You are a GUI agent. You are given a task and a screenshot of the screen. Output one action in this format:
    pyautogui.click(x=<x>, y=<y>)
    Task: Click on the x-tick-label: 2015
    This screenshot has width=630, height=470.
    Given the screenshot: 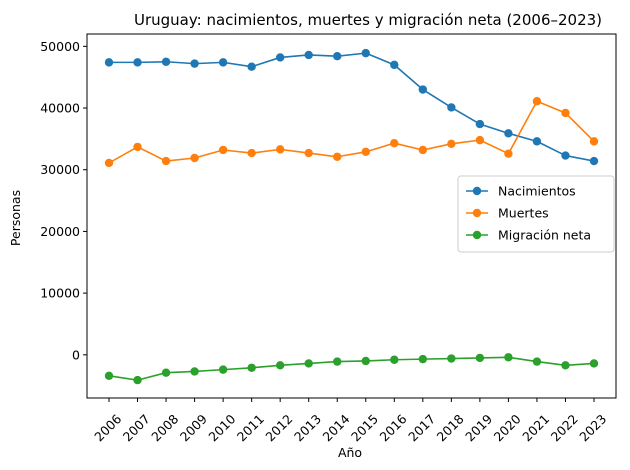 What is the action you would take?
    pyautogui.click(x=364, y=427)
    